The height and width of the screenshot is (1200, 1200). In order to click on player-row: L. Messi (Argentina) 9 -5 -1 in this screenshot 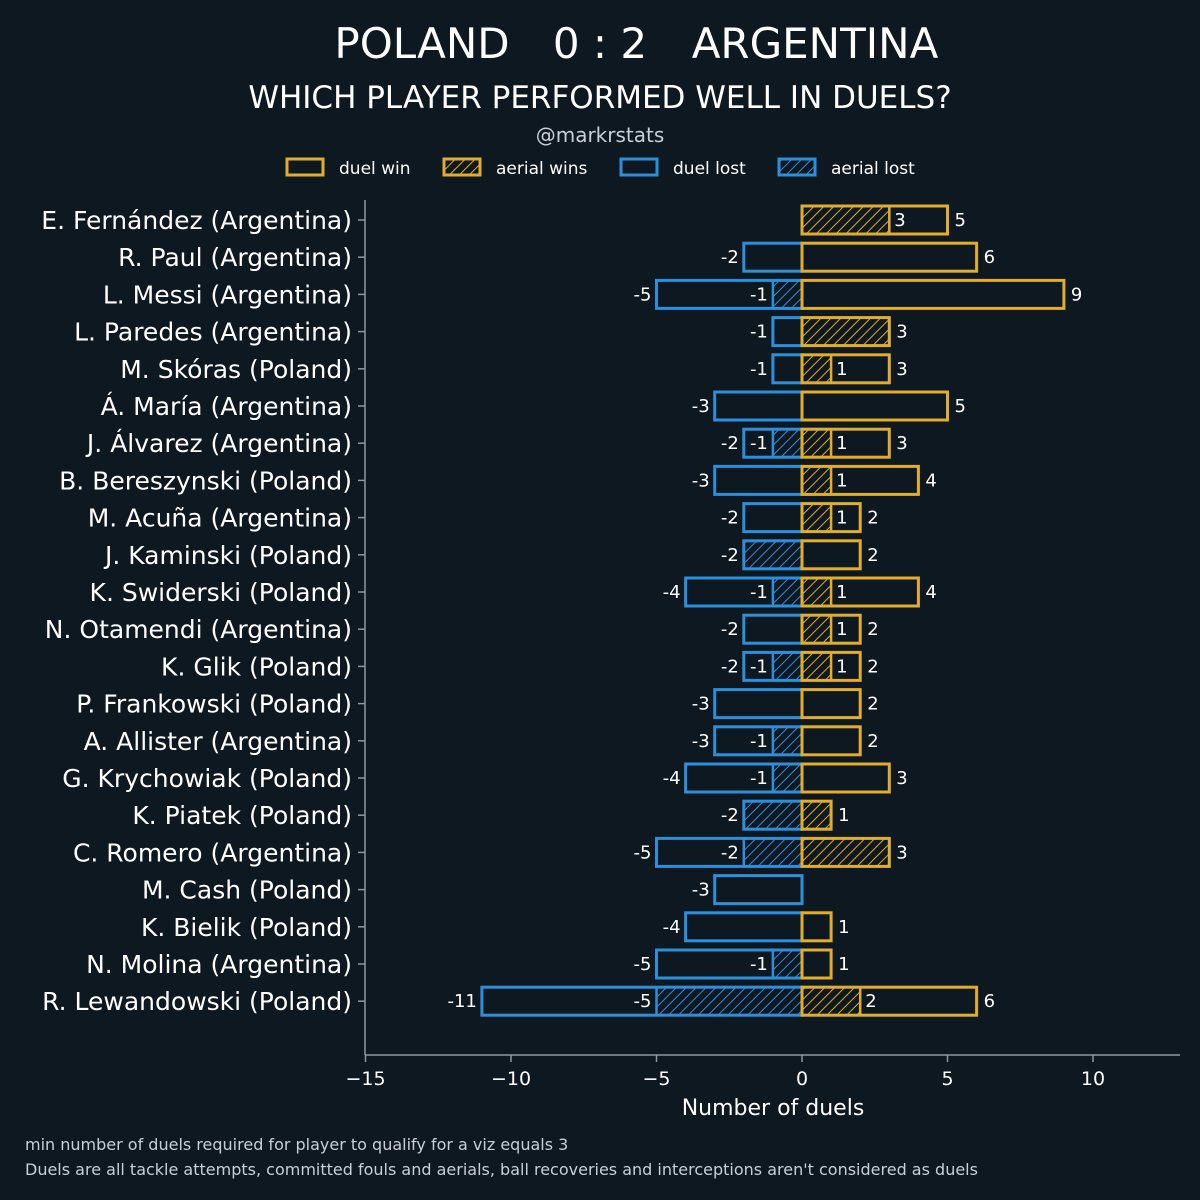, I will do `click(592, 294)`.